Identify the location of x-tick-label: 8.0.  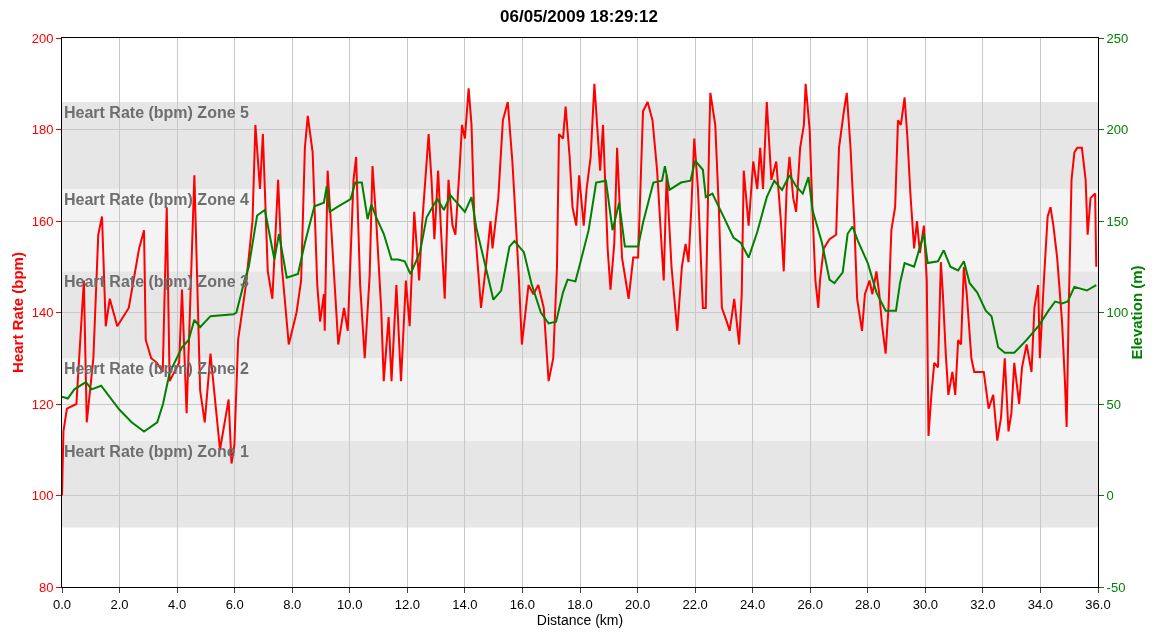
(292, 604).